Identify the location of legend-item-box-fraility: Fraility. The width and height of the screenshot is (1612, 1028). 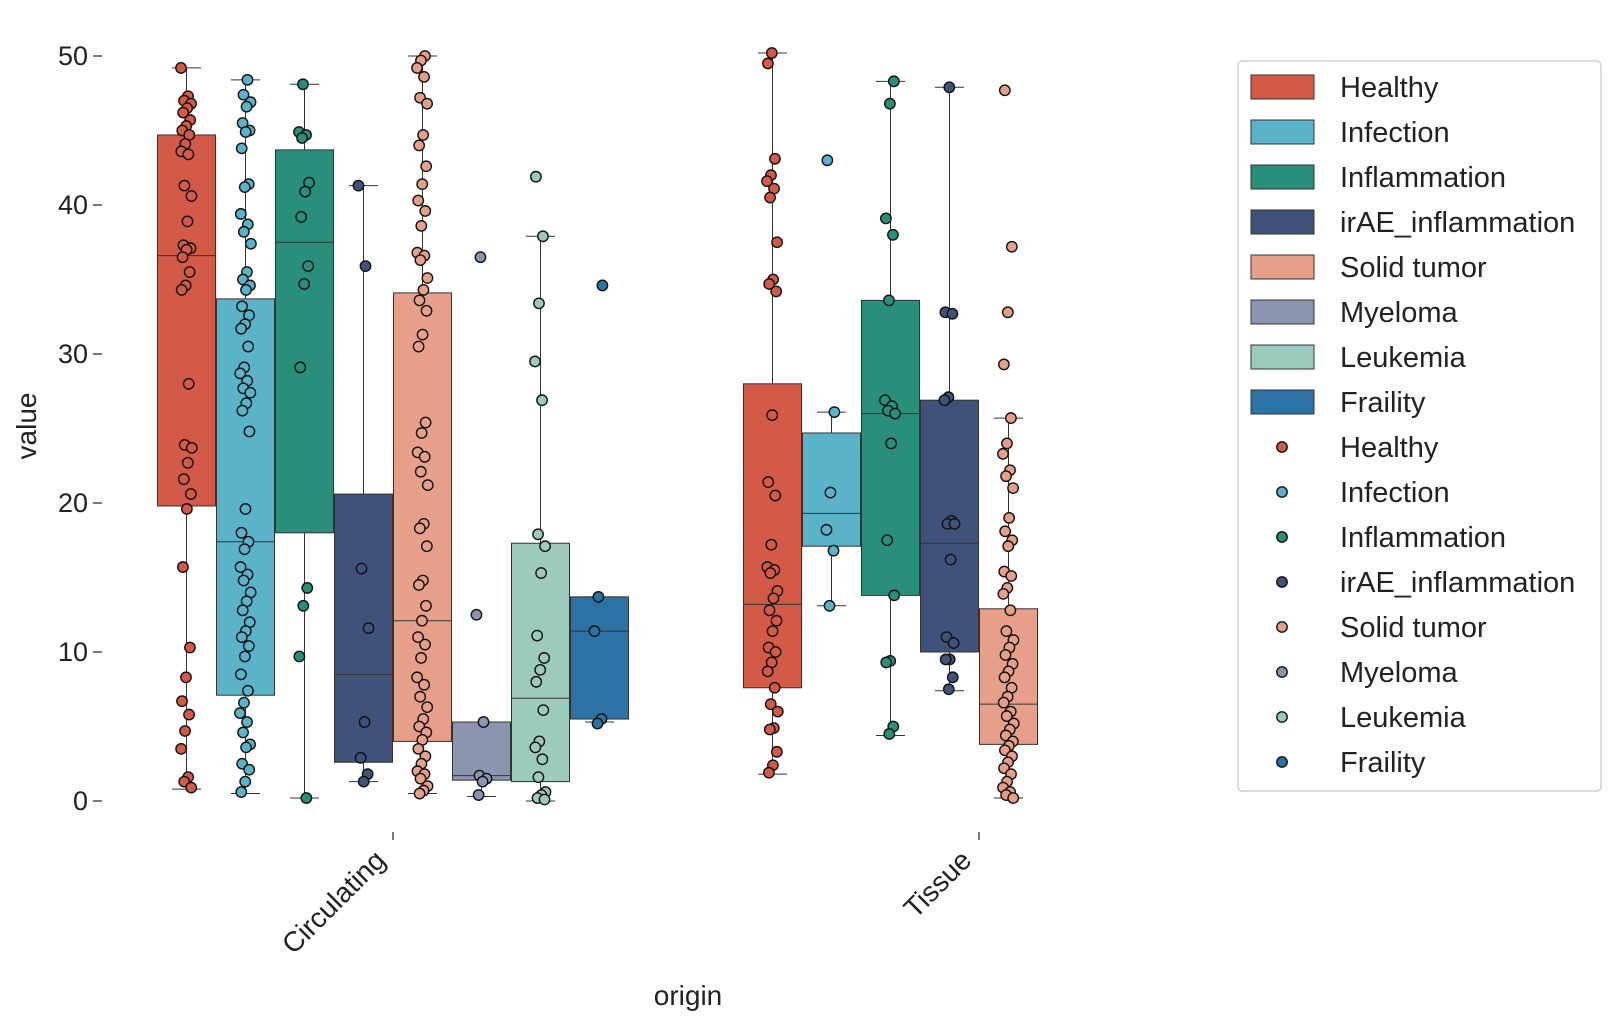
(1338, 403).